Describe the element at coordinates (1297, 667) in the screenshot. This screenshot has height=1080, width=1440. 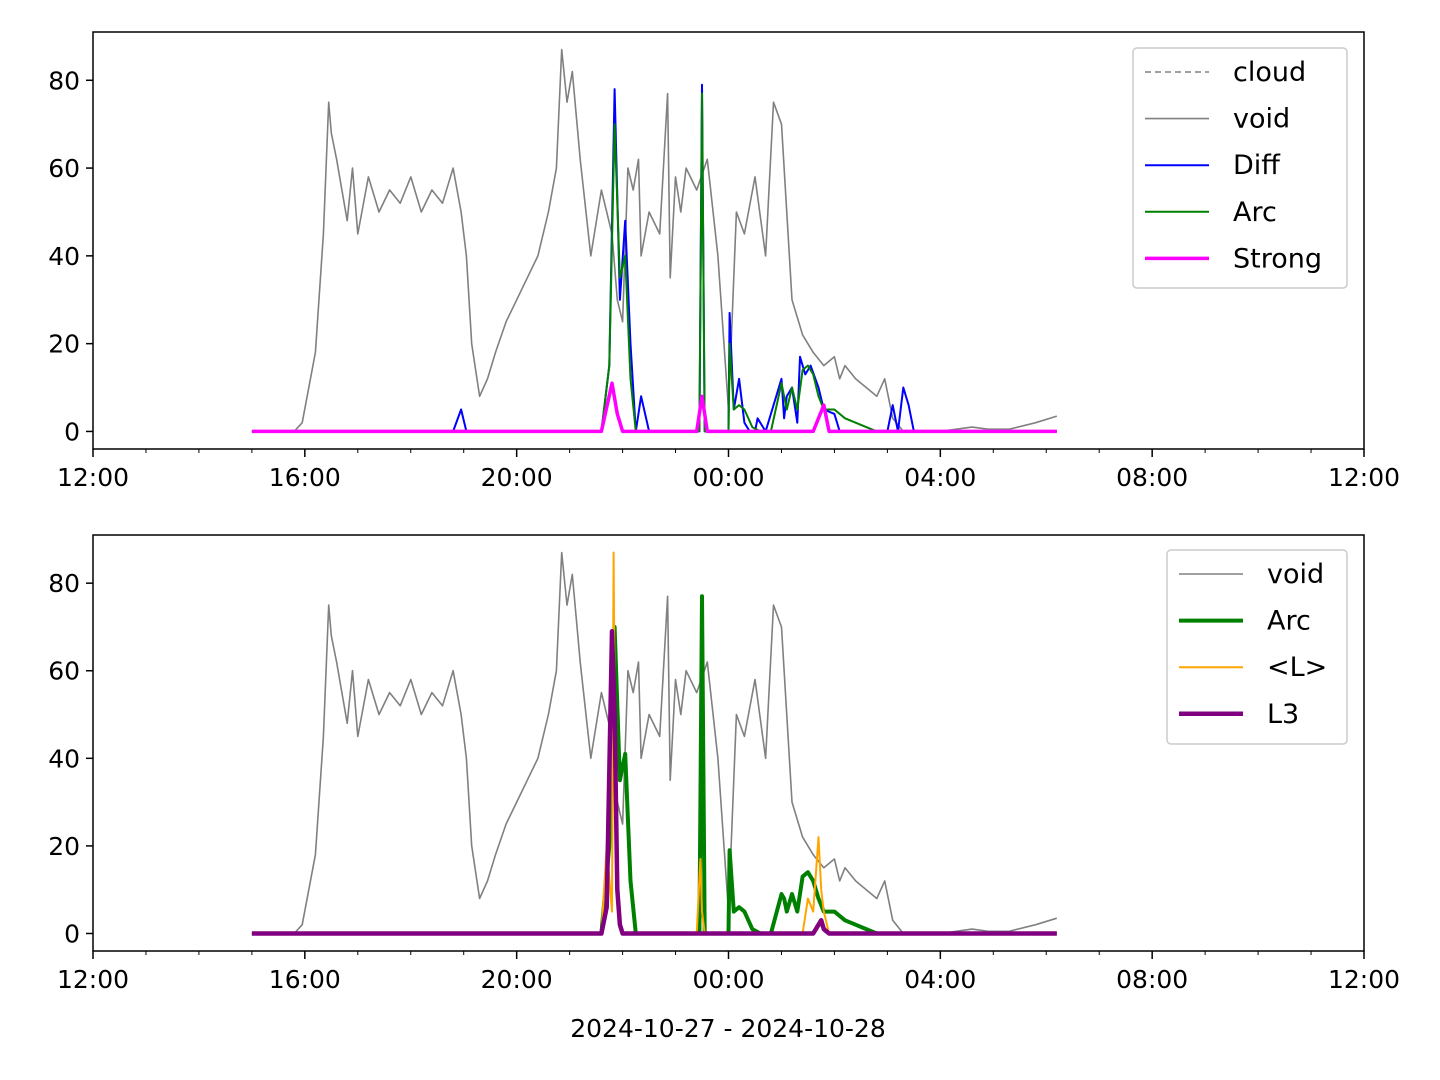
I see `legend-label: <L>` at that location.